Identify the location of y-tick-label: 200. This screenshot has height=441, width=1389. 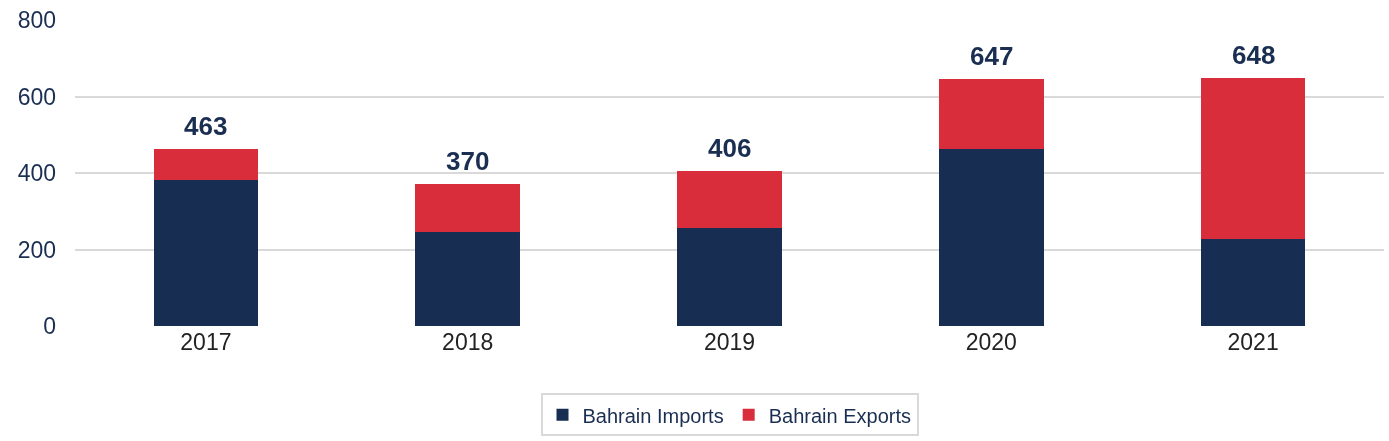
(36, 249).